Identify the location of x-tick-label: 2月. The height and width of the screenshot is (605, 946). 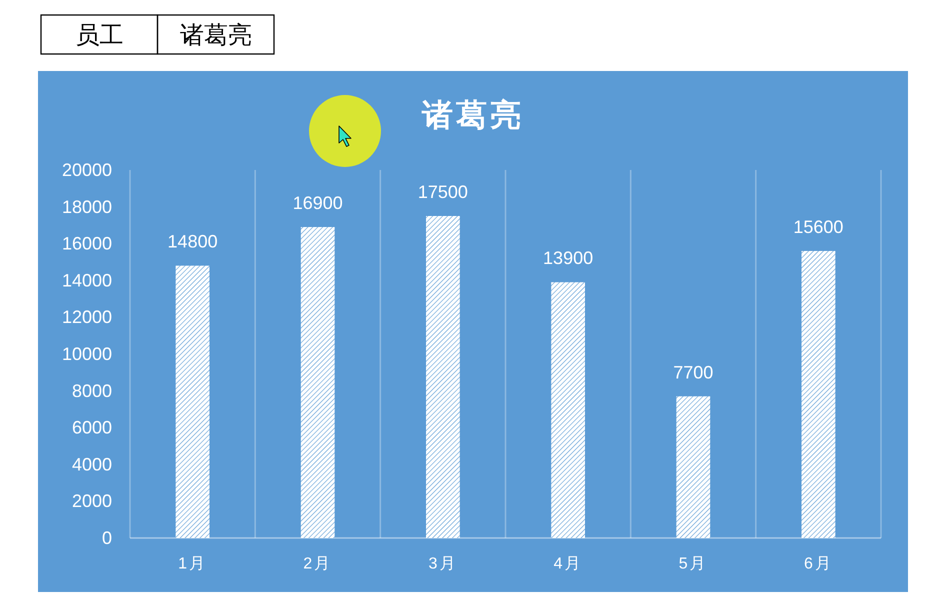
(317, 564).